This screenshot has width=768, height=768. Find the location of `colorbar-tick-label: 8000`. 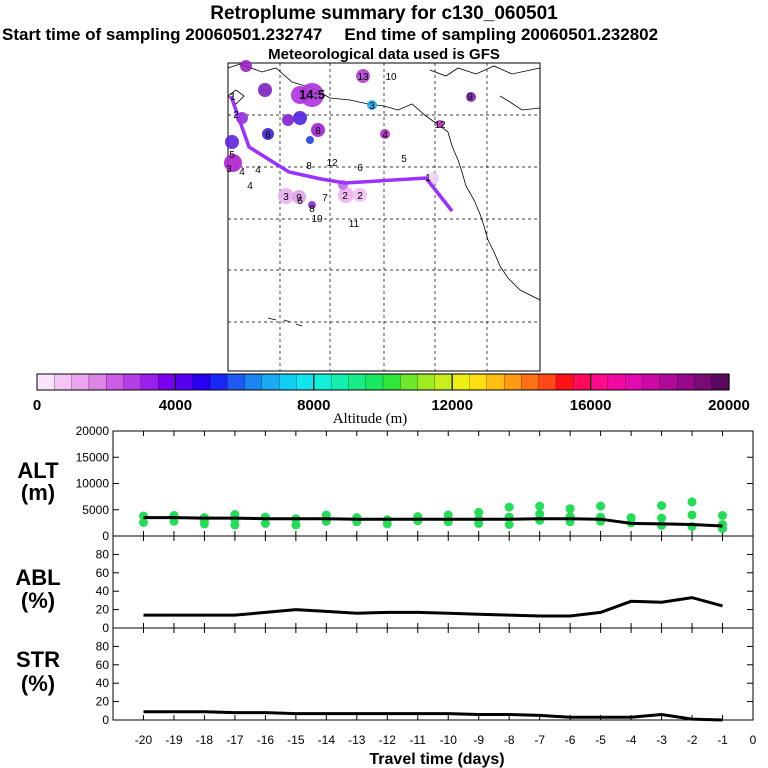

colorbar-tick-label: 8000 is located at coordinates (313, 405).